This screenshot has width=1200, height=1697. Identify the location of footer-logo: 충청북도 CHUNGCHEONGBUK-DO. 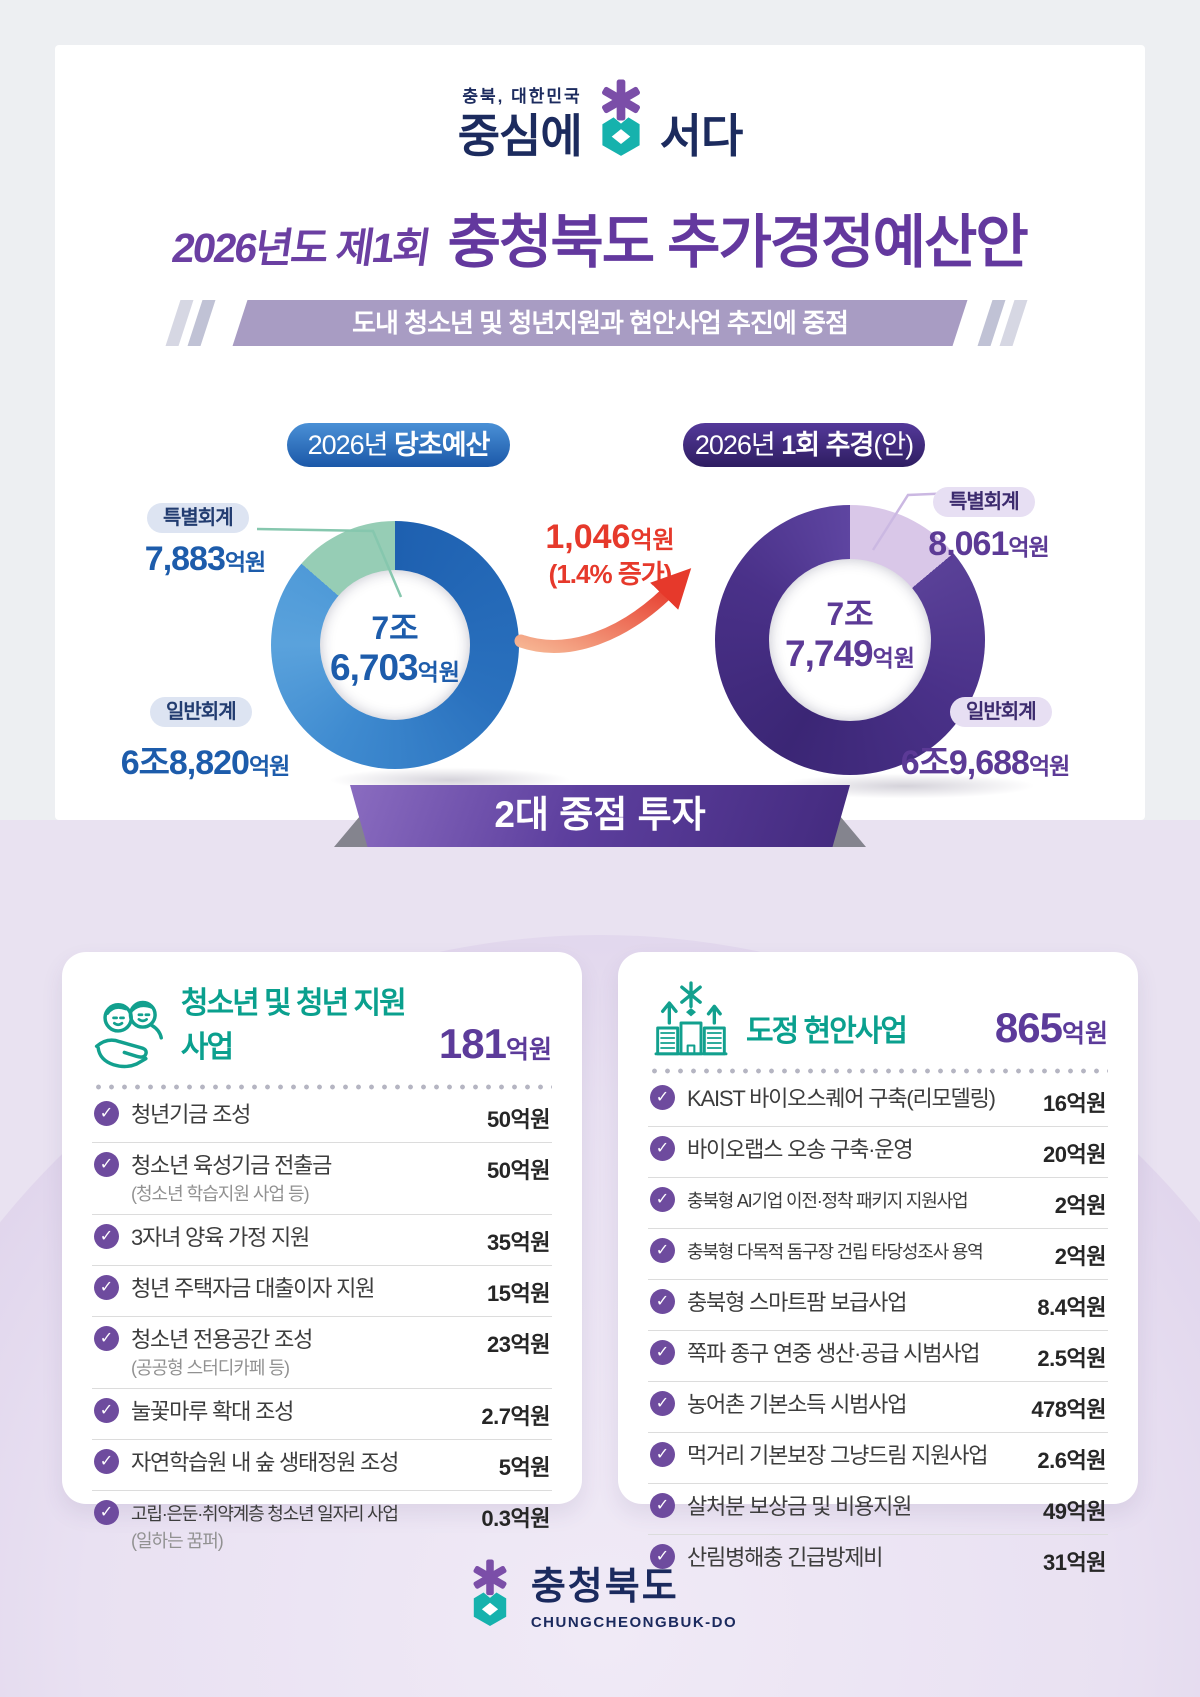
(600, 1593).